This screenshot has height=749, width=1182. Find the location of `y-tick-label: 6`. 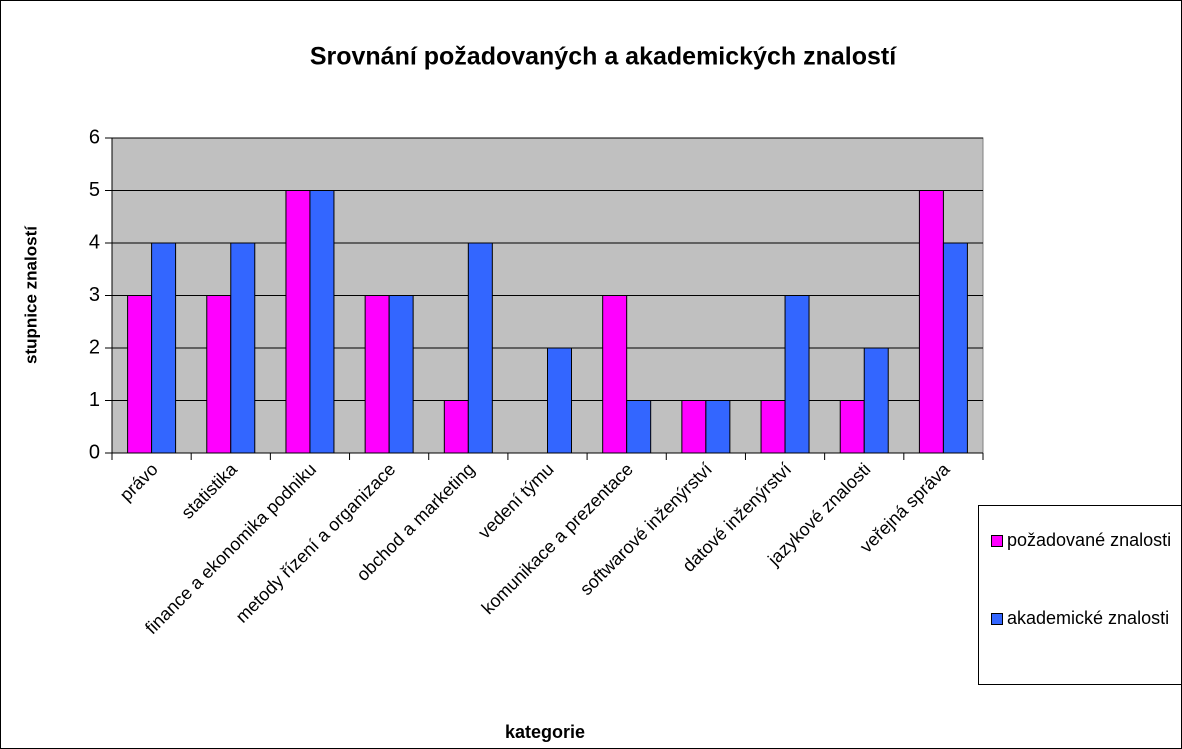

y-tick-label: 6 is located at coordinates (94, 137).